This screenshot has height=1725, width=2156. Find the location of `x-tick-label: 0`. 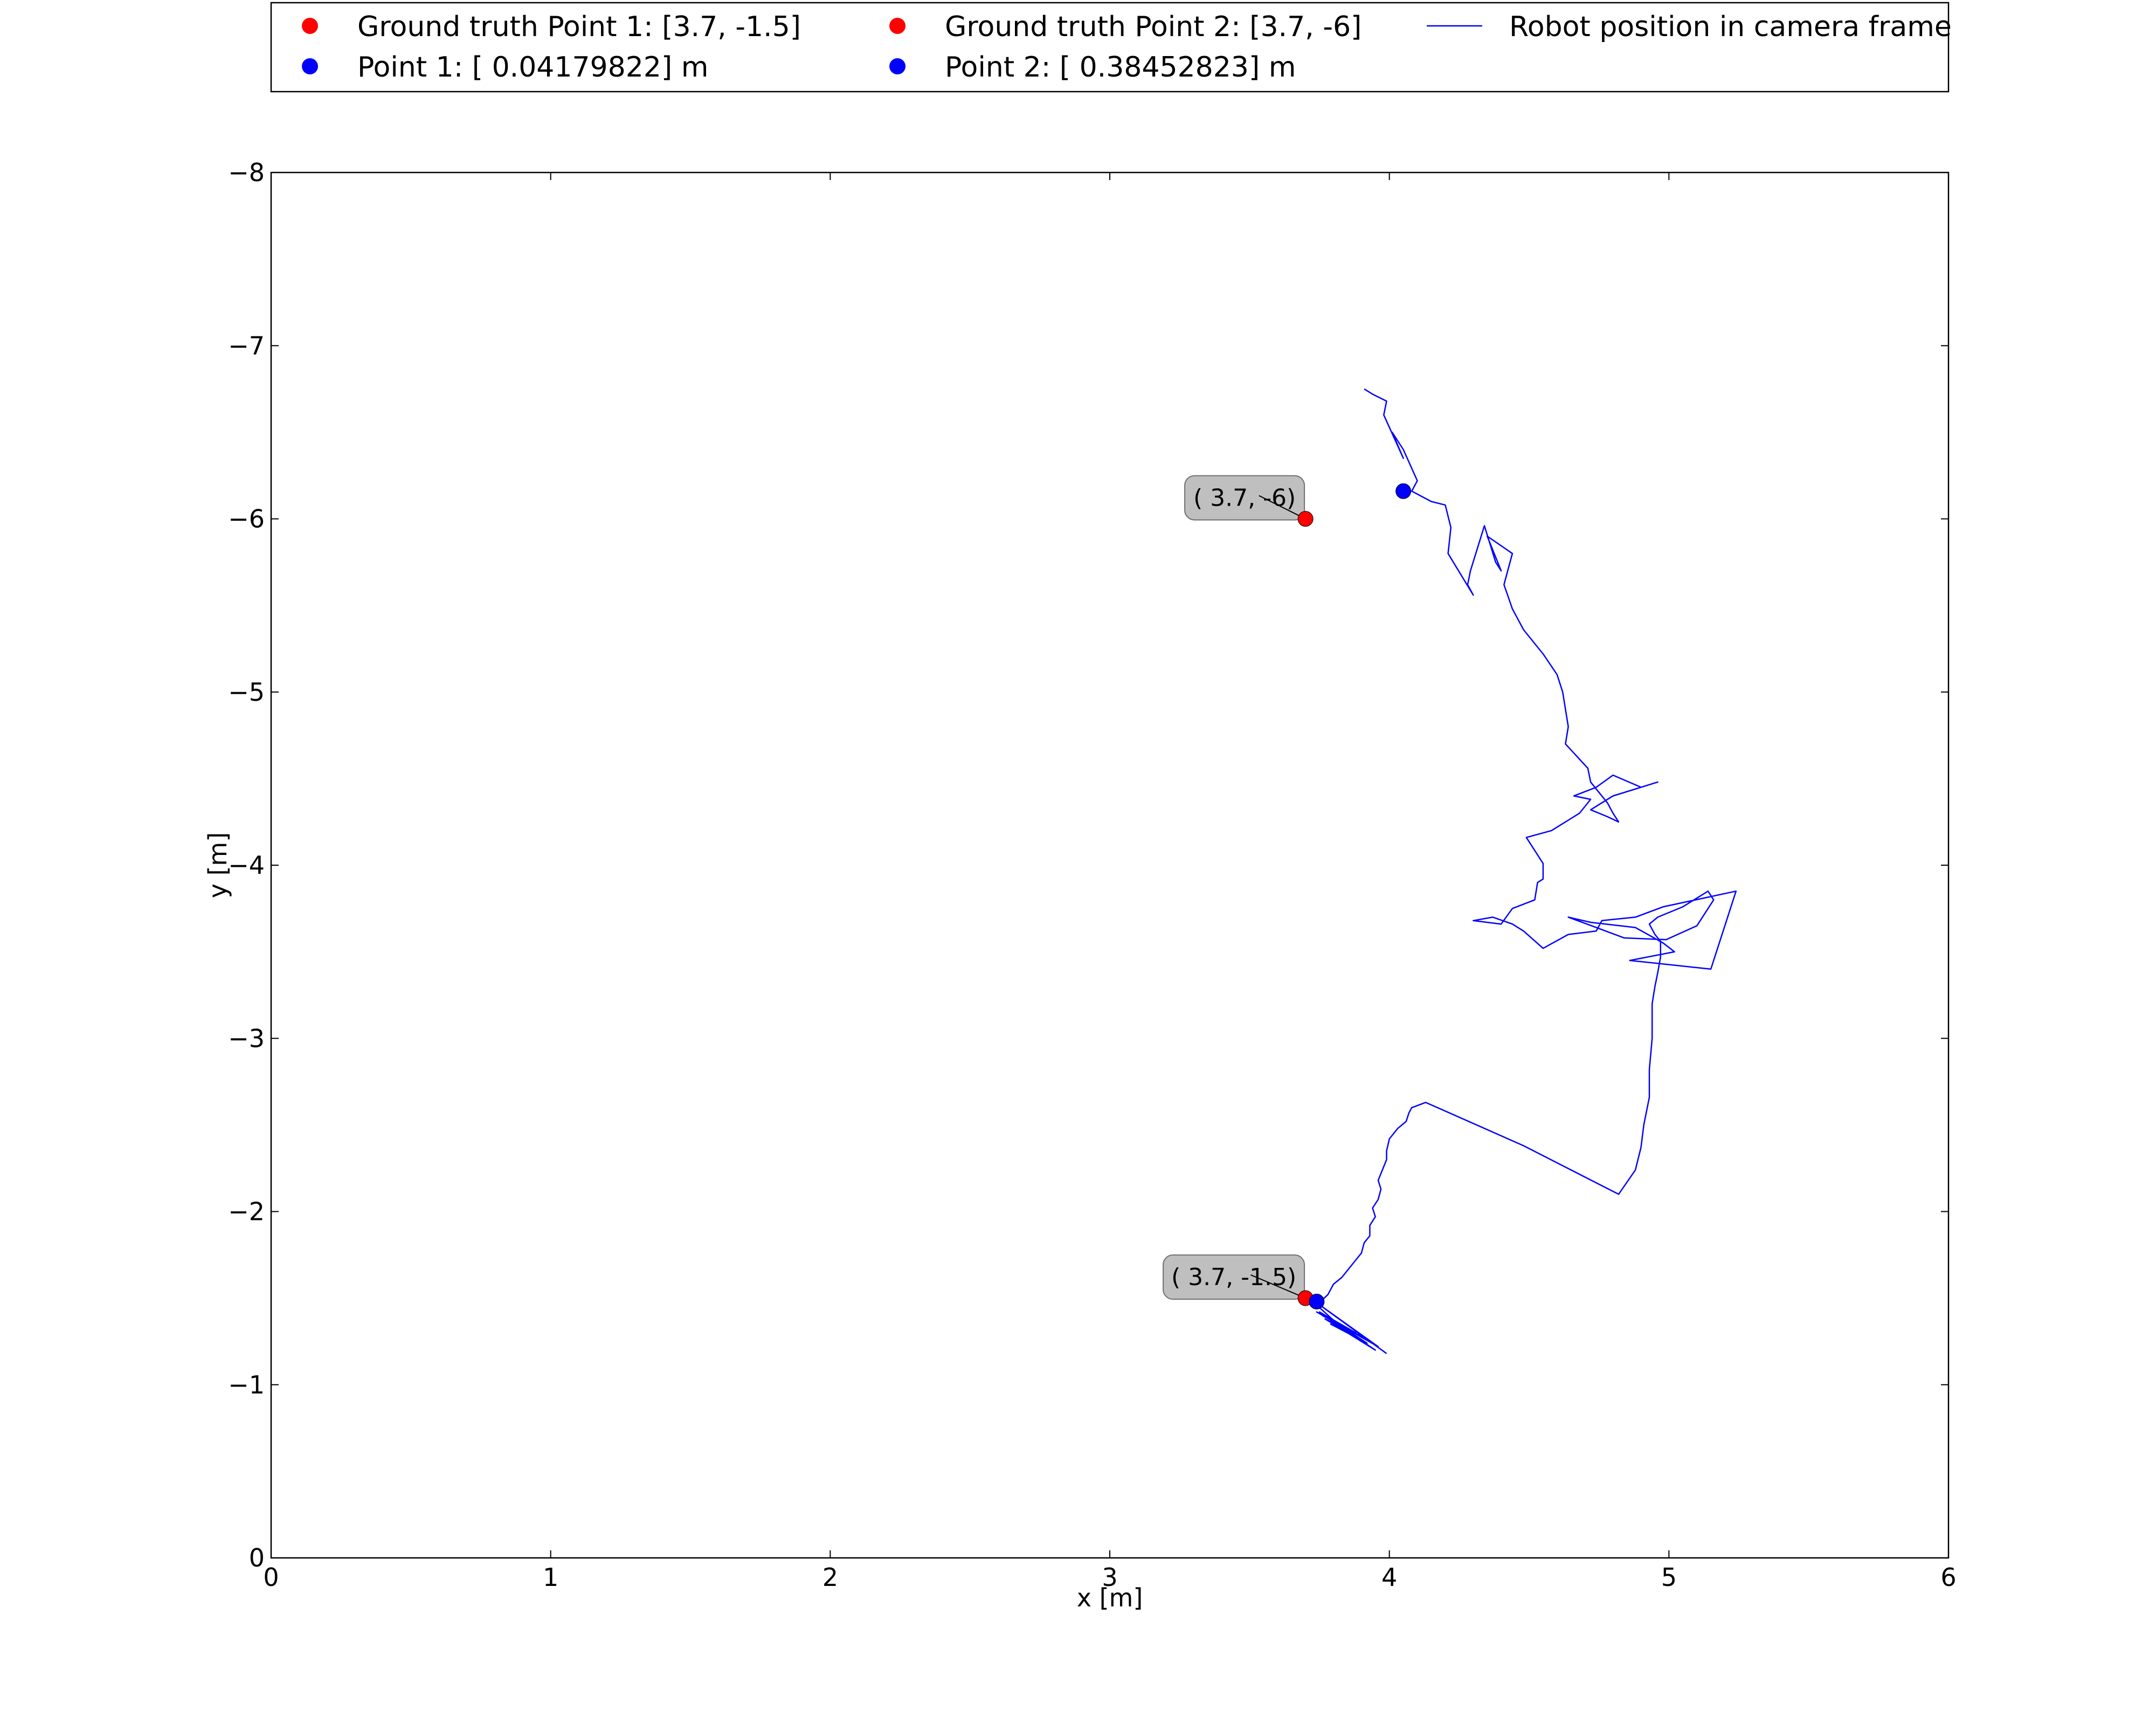

x-tick-label: 0 is located at coordinates (271, 1577).